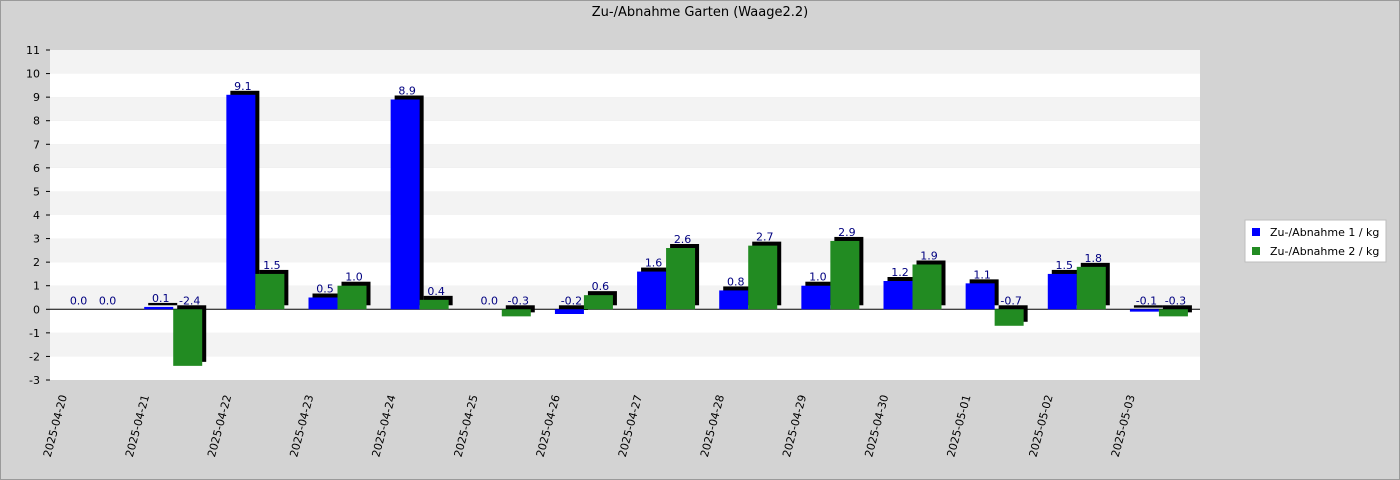 This screenshot has height=480, width=1400. What do you see at coordinates (700, 12) in the screenshot?
I see `chart-title: Zu-/Abnahme Garten (Waage2.2)` at bounding box center [700, 12].